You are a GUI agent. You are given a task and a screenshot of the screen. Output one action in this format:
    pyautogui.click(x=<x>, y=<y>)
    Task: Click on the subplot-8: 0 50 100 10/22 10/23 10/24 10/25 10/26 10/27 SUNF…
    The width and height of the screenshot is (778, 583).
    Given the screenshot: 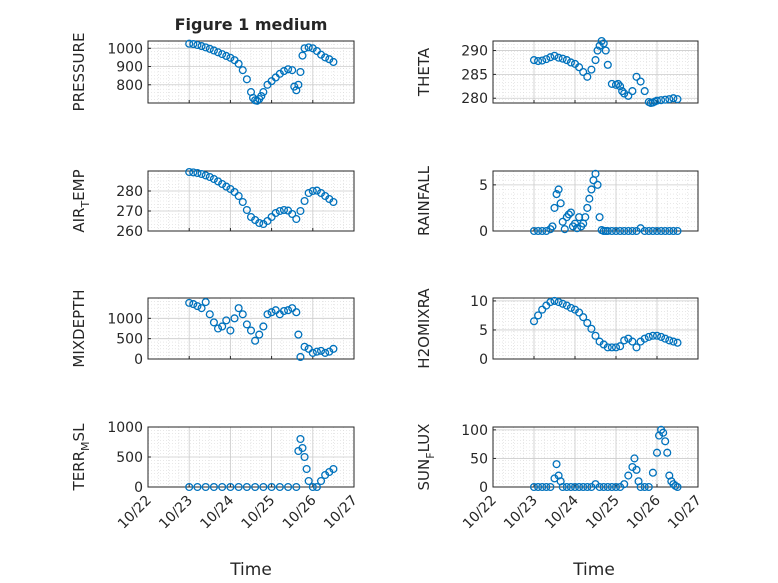 What is the action you would take?
    pyautogui.click(x=560, y=478)
    